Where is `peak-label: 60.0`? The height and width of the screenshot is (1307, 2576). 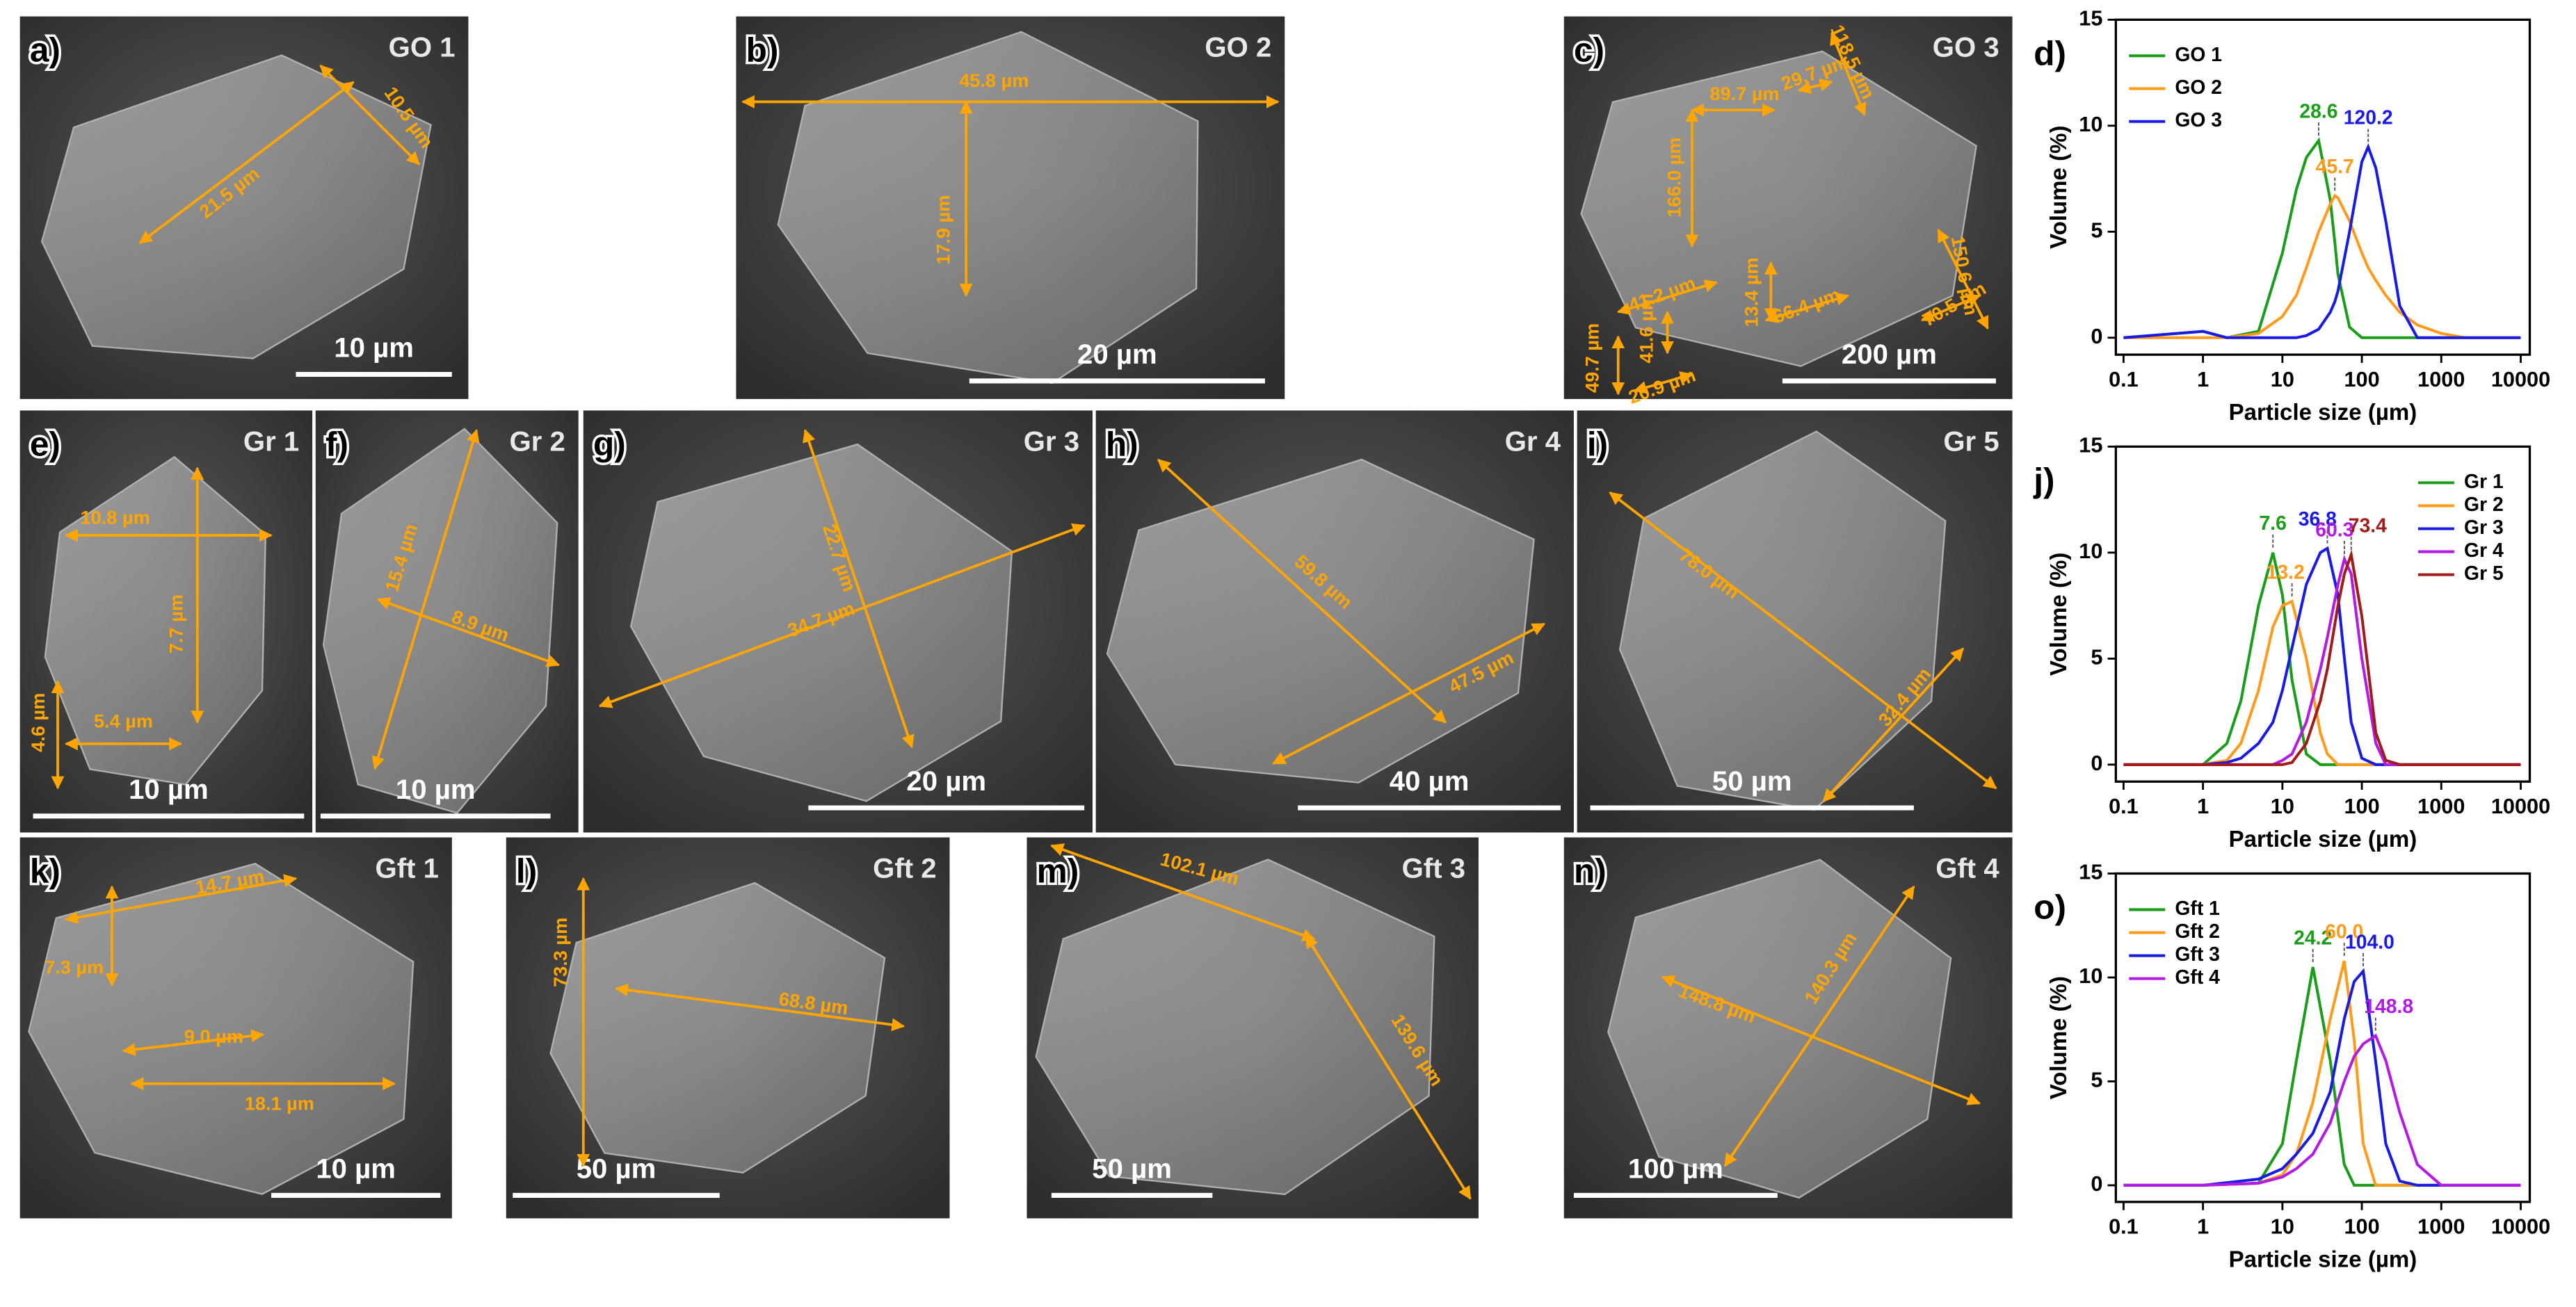 peak-label: 60.0 is located at coordinates (2344, 931).